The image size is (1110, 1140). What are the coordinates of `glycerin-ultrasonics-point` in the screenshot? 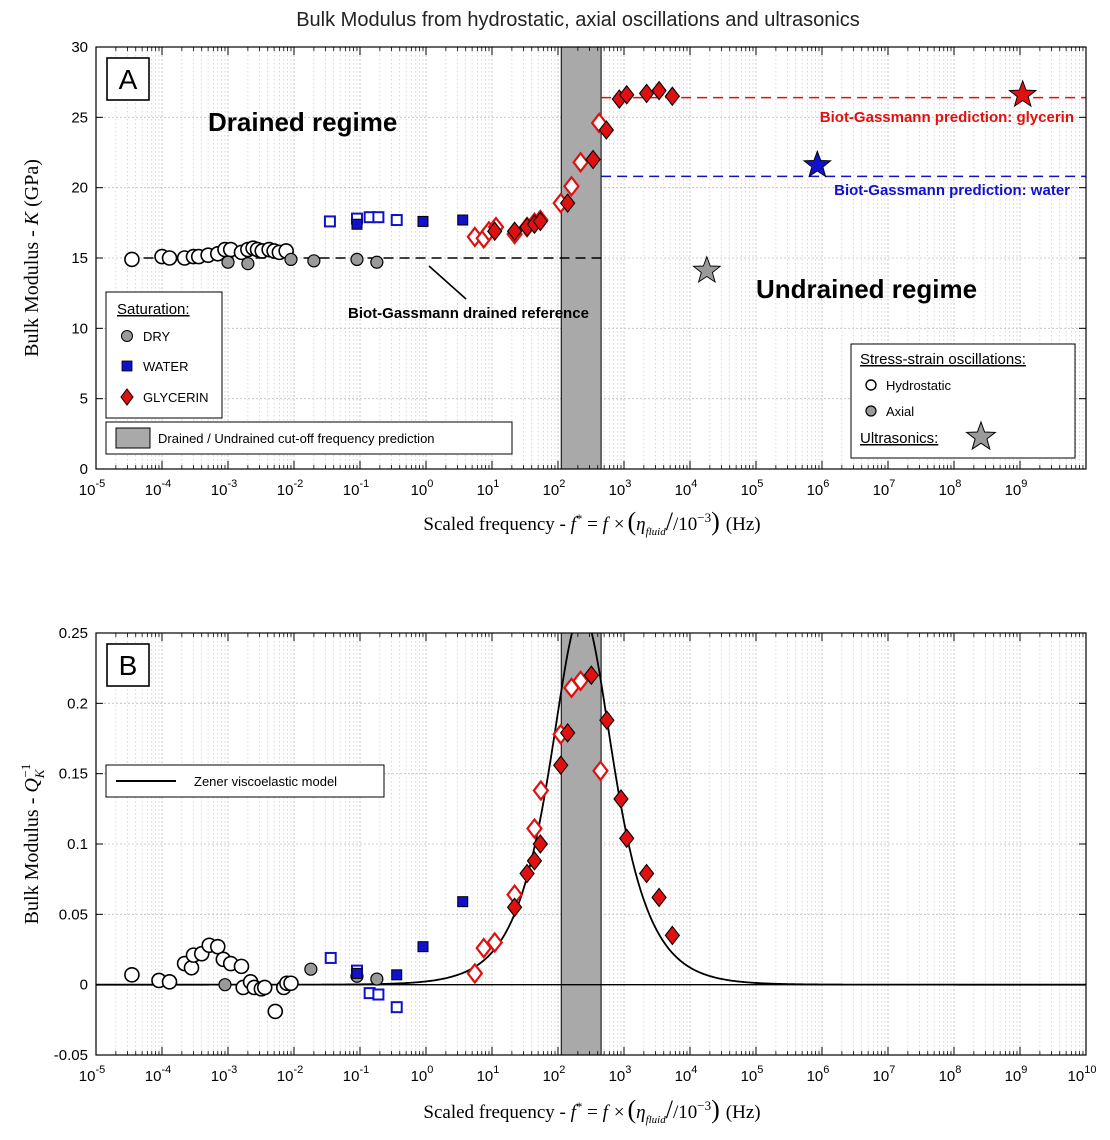 It's located at (1023, 93).